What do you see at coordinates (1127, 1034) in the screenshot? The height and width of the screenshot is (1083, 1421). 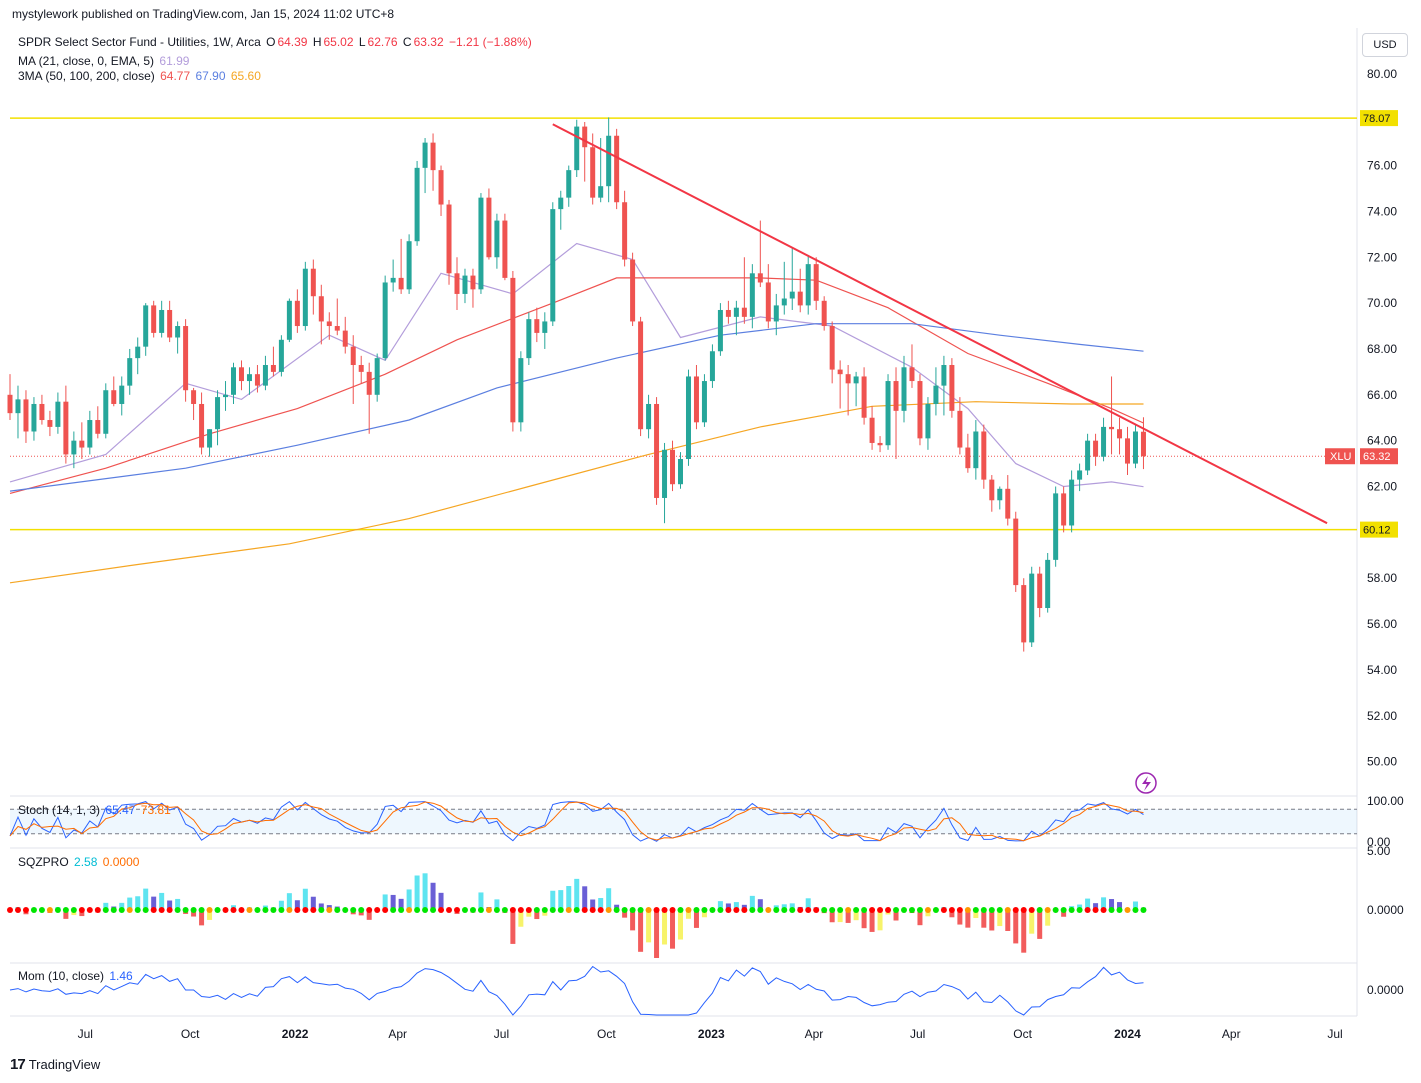 I see `time-tick-label: 2024` at bounding box center [1127, 1034].